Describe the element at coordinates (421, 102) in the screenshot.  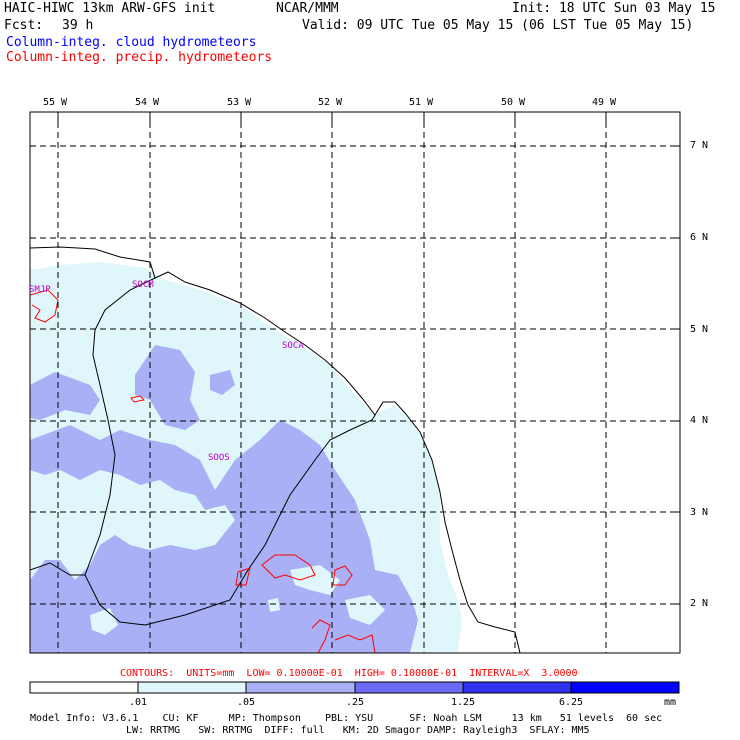
I see `lon-label: 51 W` at that location.